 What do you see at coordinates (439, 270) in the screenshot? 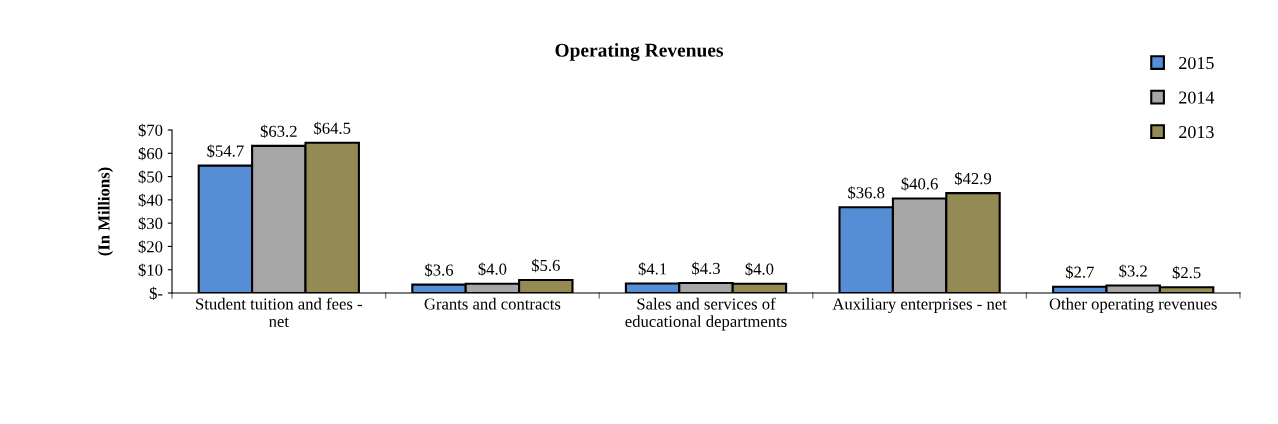
I see `data-label: $3.6` at bounding box center [439, 270].